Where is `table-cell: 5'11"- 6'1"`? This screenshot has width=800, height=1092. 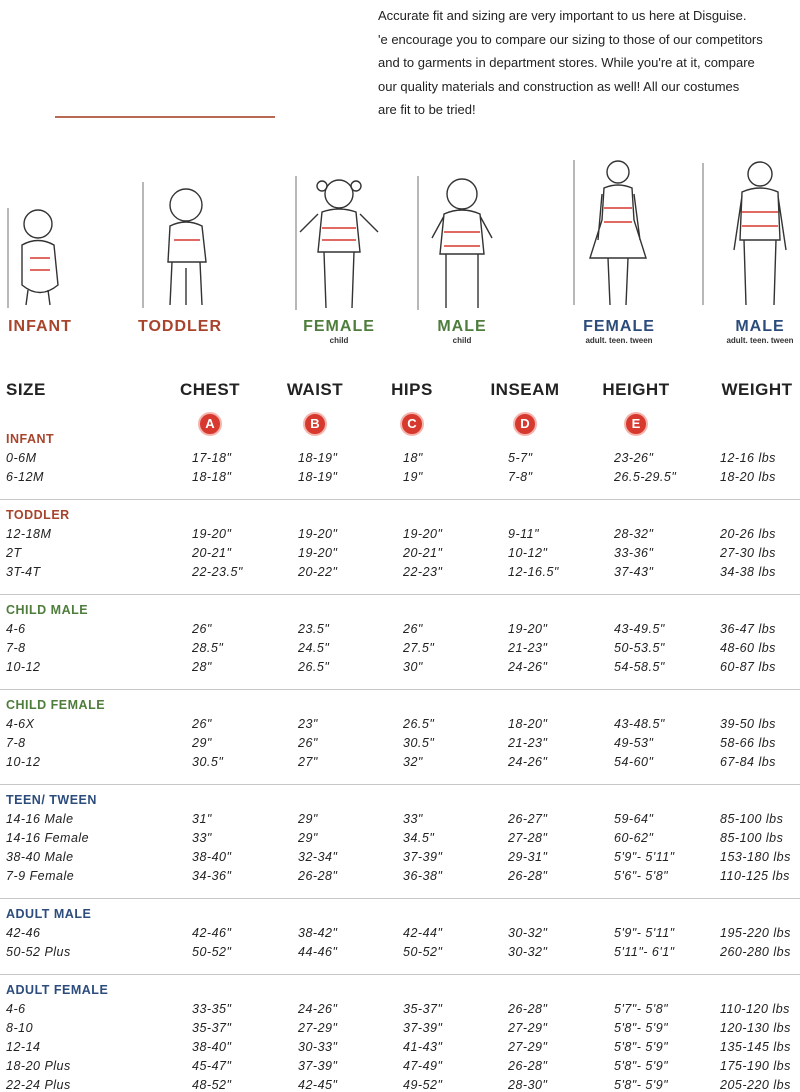 table-cell: 5'11"- 6'1" is located at coordinates (644, 952).